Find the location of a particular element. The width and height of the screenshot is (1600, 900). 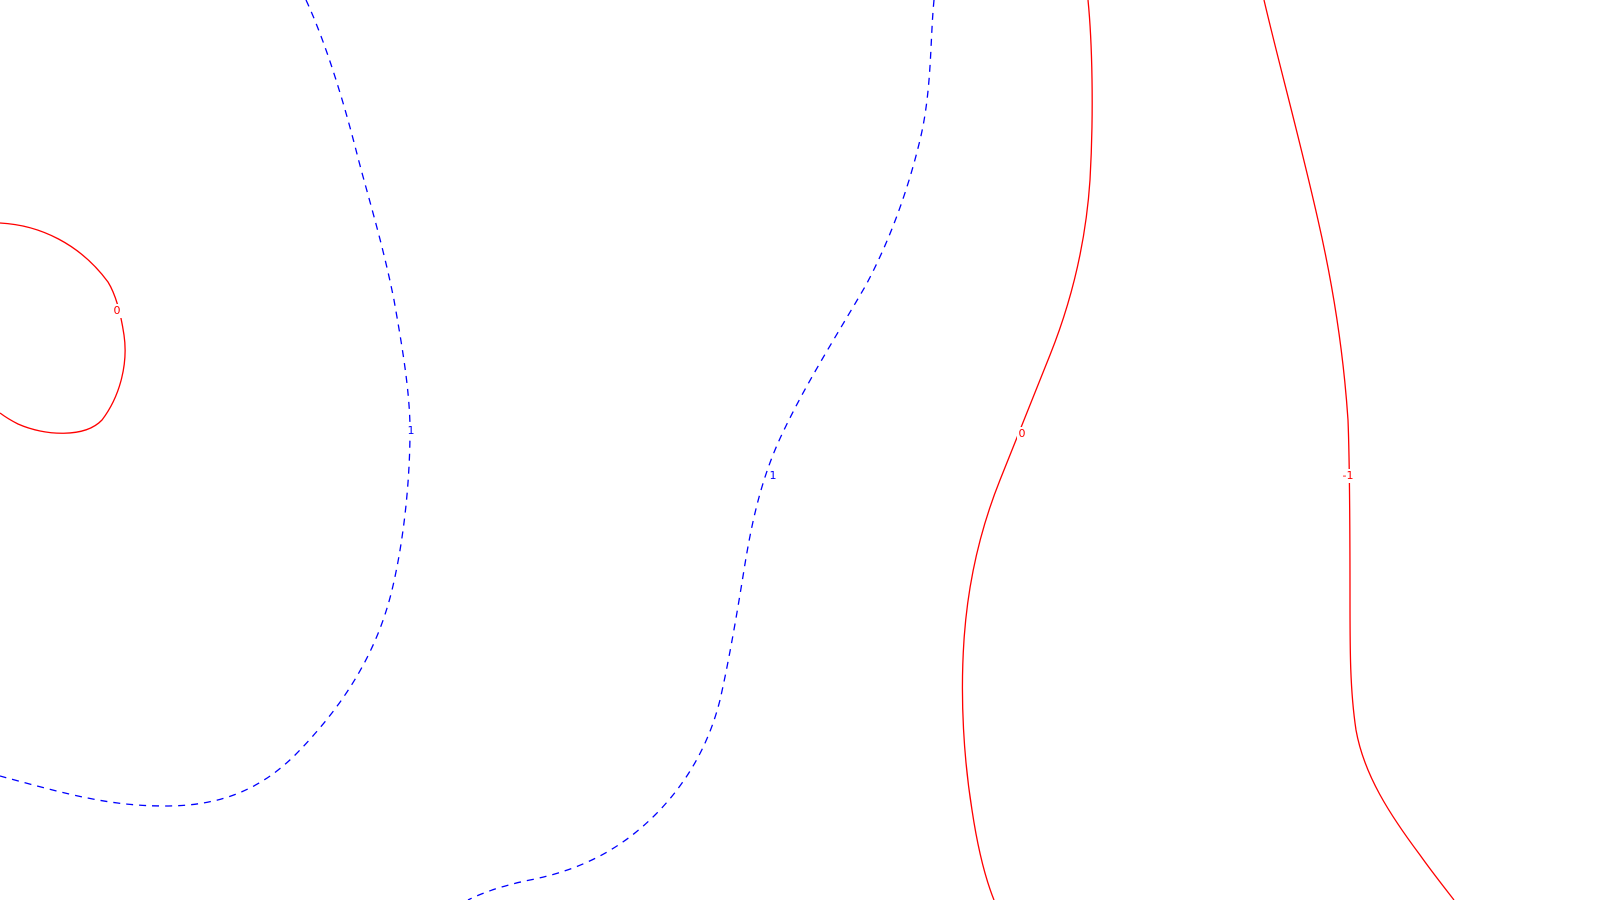

contour-label-group-1: 1 is located at coordinates (411, 431).